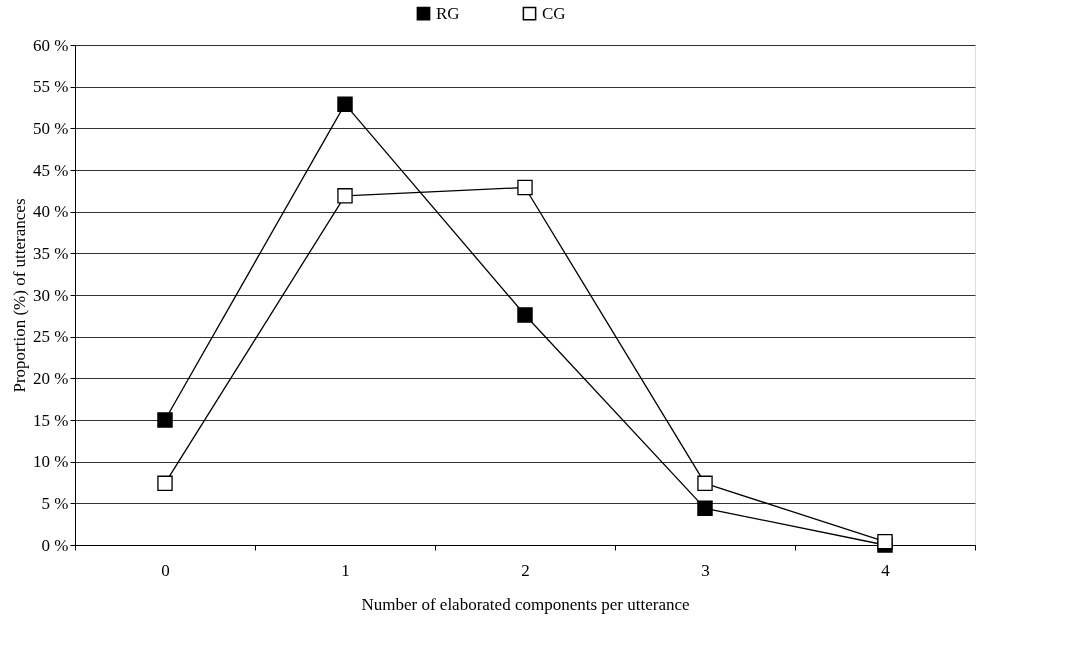 Image resolution: width=1078 pixels, height=666 pixels. What do you see at coordinates (51, 253) in the screenshot?
I see `y-tick-label: 35 %` at bounding box center [51, 253].